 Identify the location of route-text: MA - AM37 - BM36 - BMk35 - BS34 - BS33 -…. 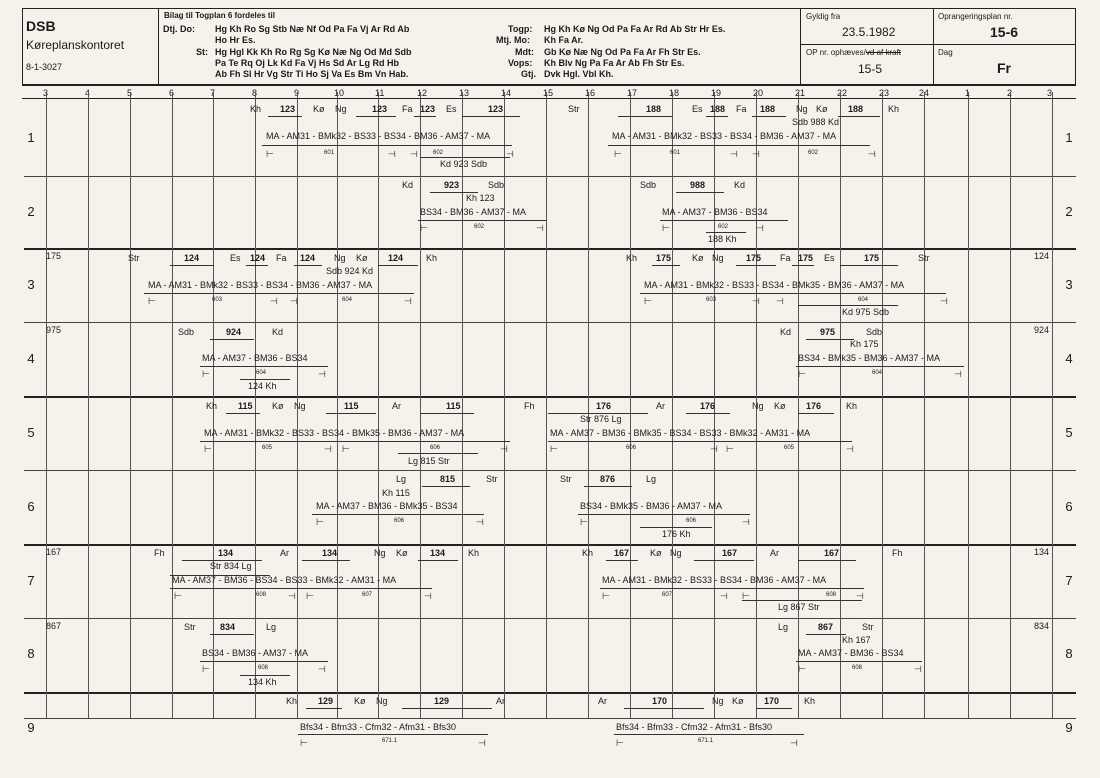
(680, 433).